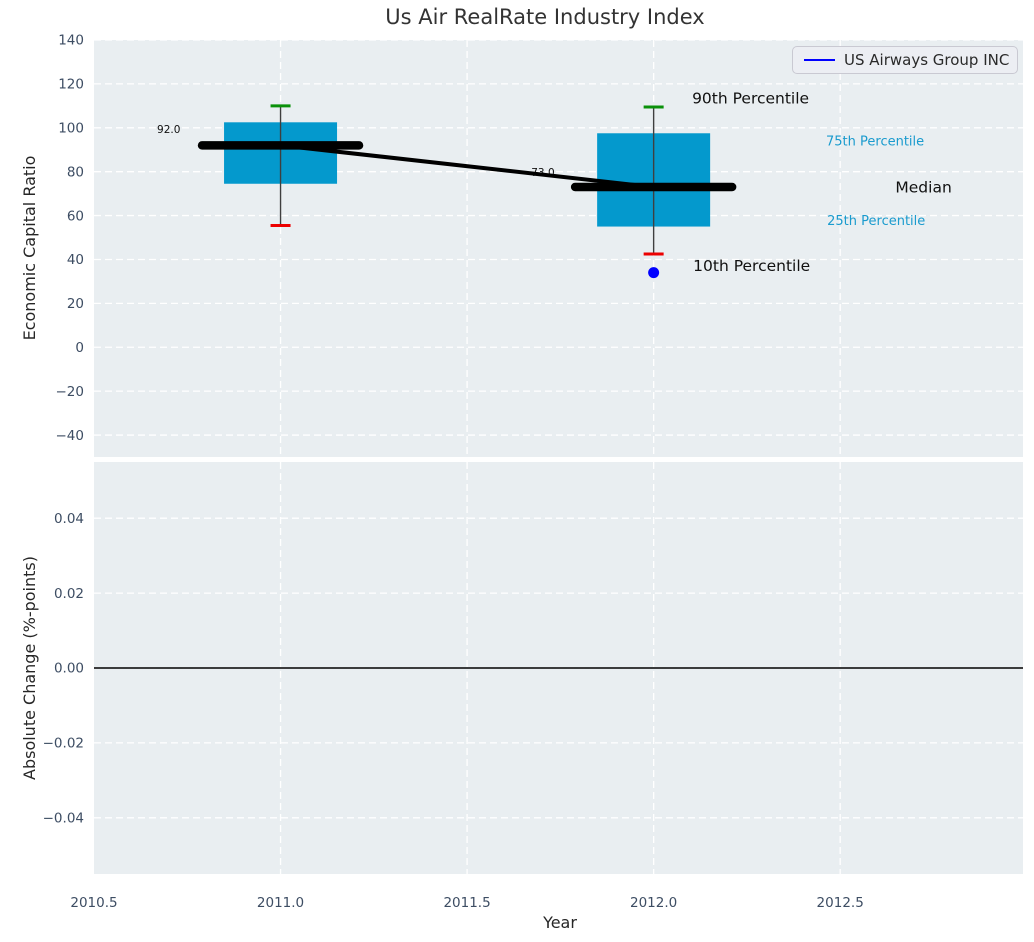 This screenshot has width=1034, height=942. What do you see at coordinates (560, 922) in the screenshot?
I see `x-axis-label: Year` at bounding box center [560, 922].